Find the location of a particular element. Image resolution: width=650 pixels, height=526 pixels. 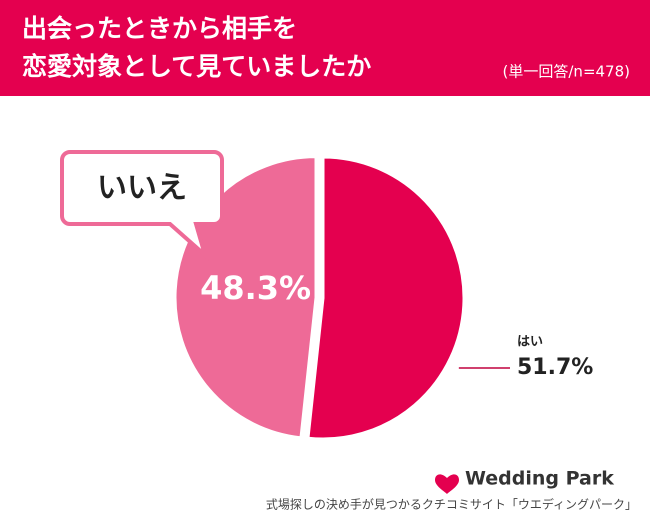

callout-bubble is located at coordinates (142, 206).